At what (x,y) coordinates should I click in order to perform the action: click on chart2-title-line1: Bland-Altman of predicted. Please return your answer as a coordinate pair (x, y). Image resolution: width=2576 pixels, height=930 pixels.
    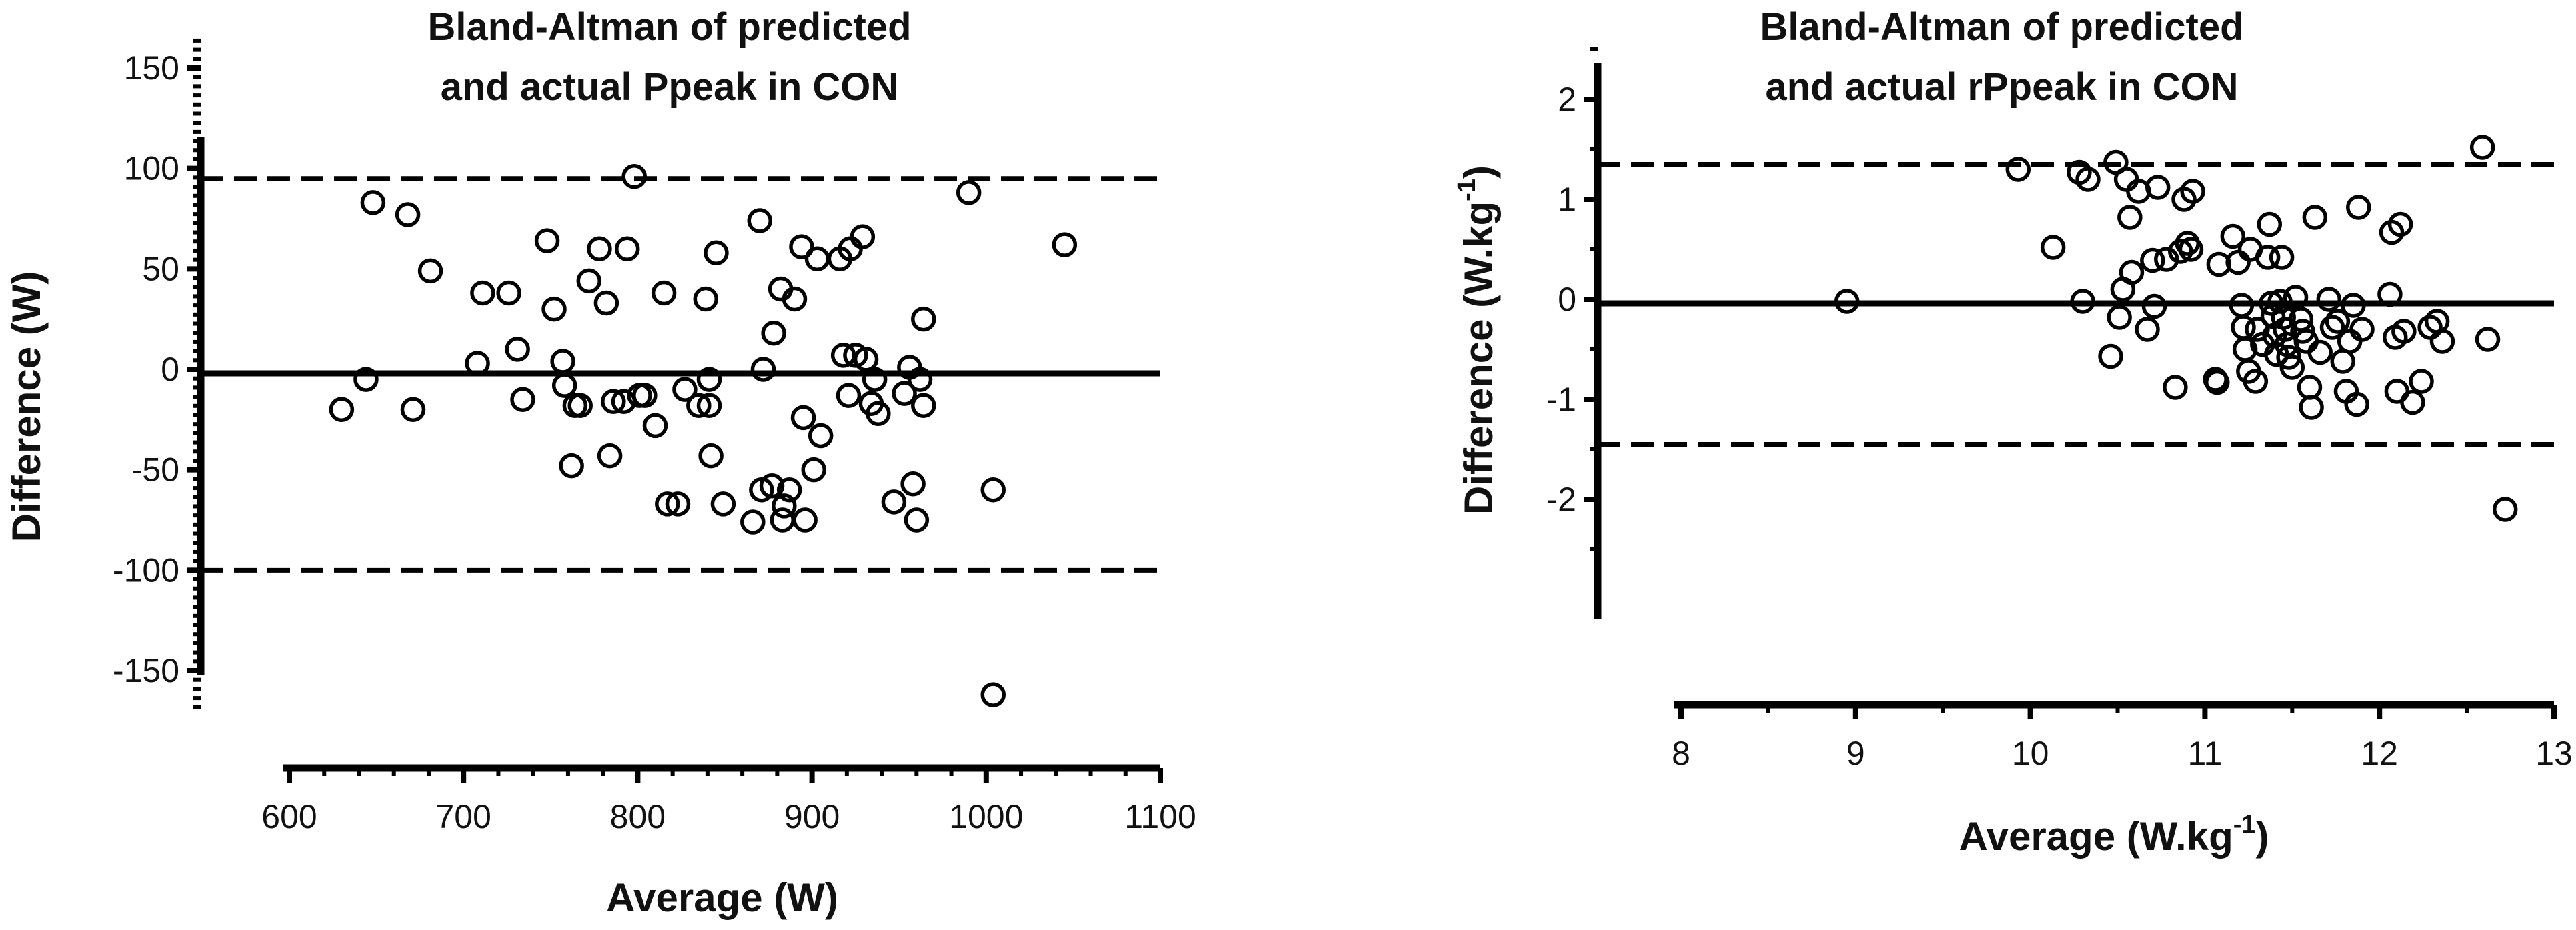
    Looking at the image, I should click on (2001, 27).